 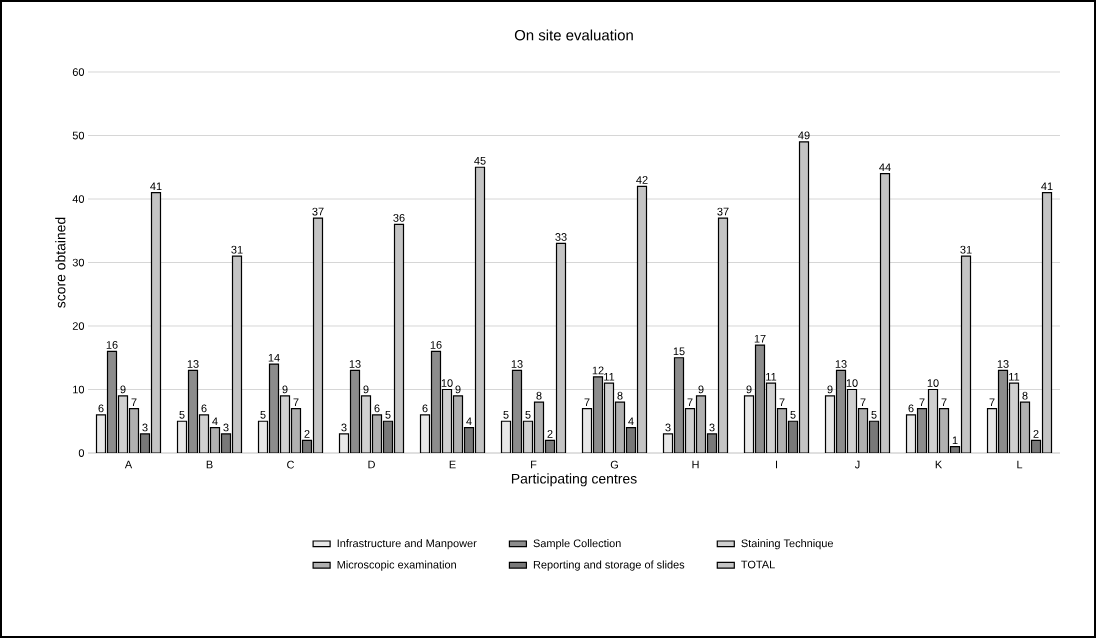 I want to click on x-tick-label: C, so click(x=291, y=464).